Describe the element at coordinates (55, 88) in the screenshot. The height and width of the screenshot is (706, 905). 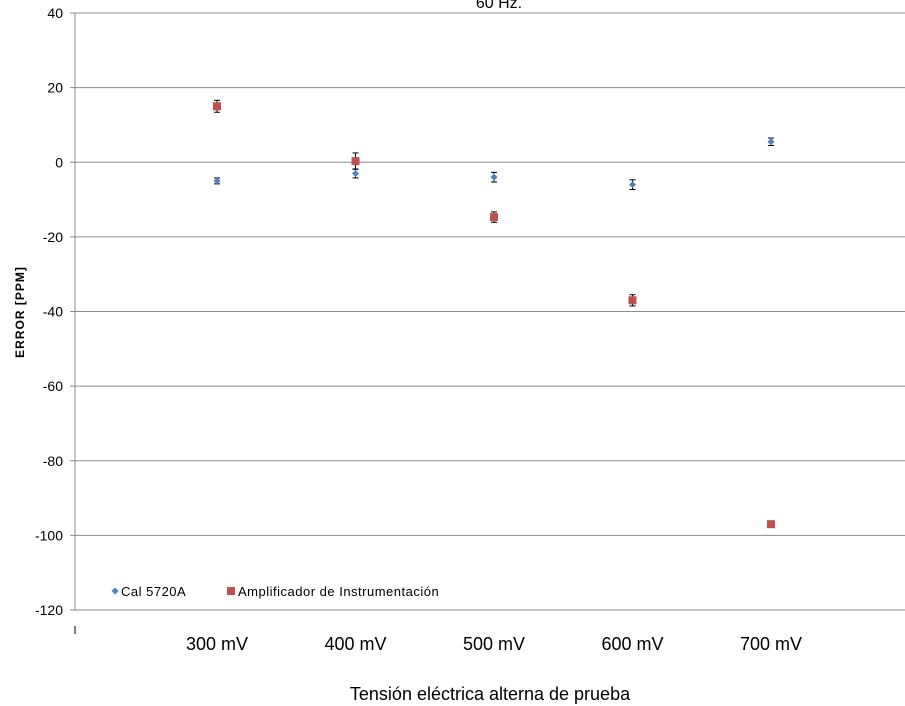
I see `y-tick-label: 20` at that location.